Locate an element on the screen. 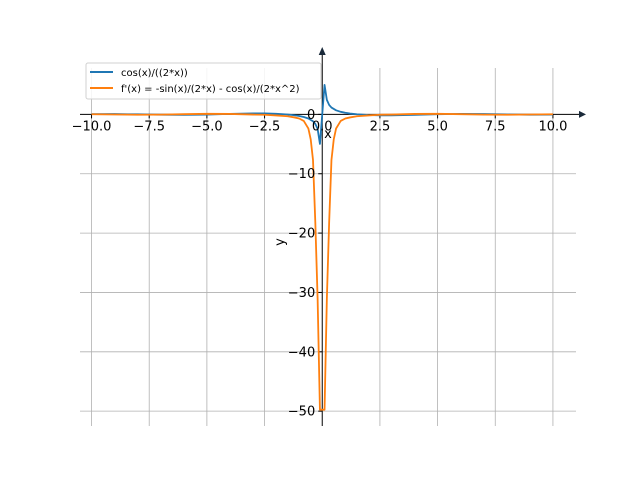  x-tick-label-8: 10.0 is located at coordinates (552, 126).